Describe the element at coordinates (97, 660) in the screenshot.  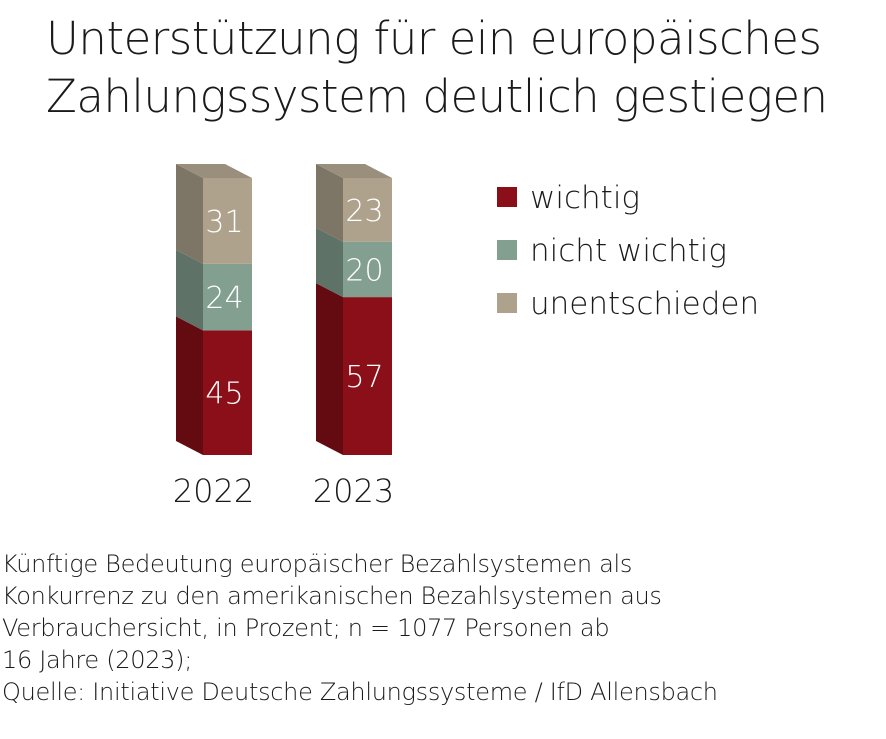
I see `caption-line-4: 16 Jahre (2023);` at that location.